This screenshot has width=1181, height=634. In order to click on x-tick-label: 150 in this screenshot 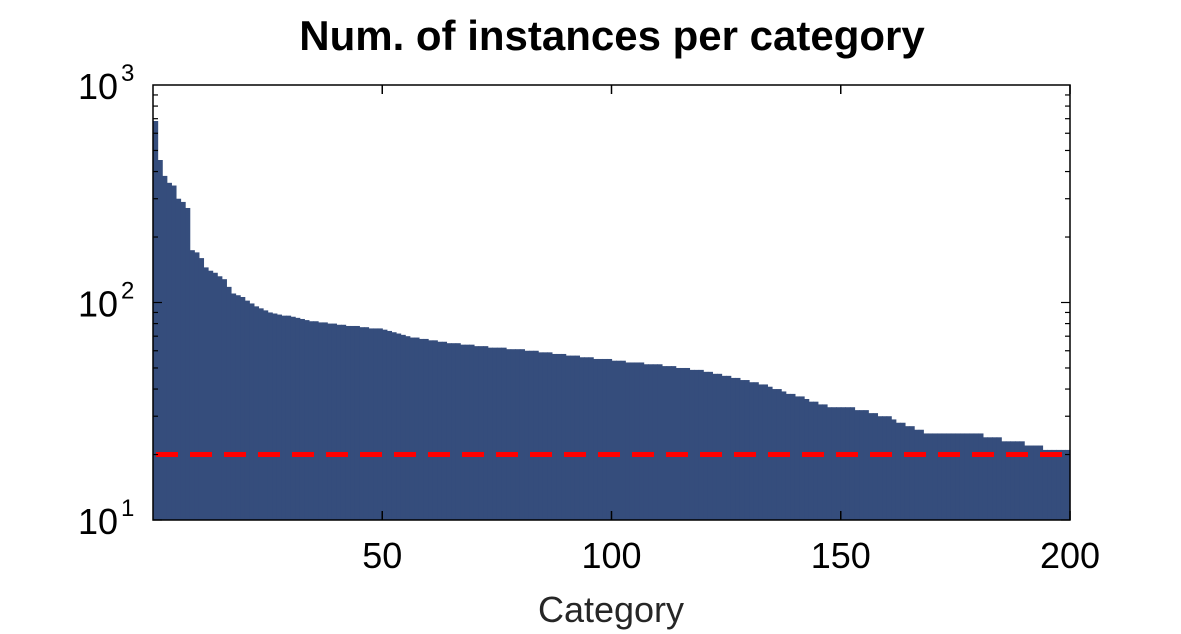, I will do `click(841, 555)`.